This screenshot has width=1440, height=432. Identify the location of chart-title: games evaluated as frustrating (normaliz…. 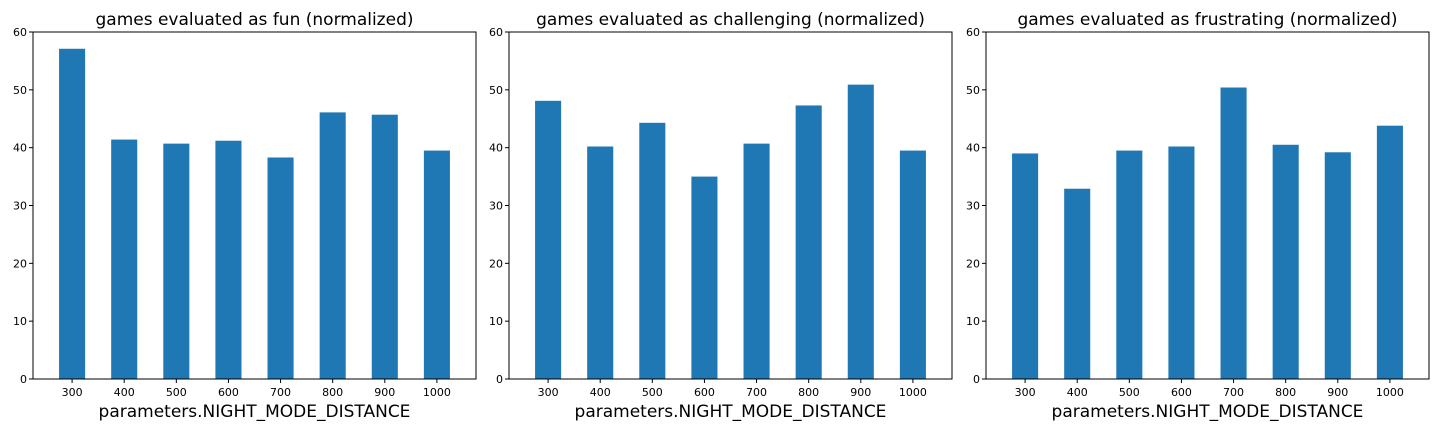
(1207, 20).